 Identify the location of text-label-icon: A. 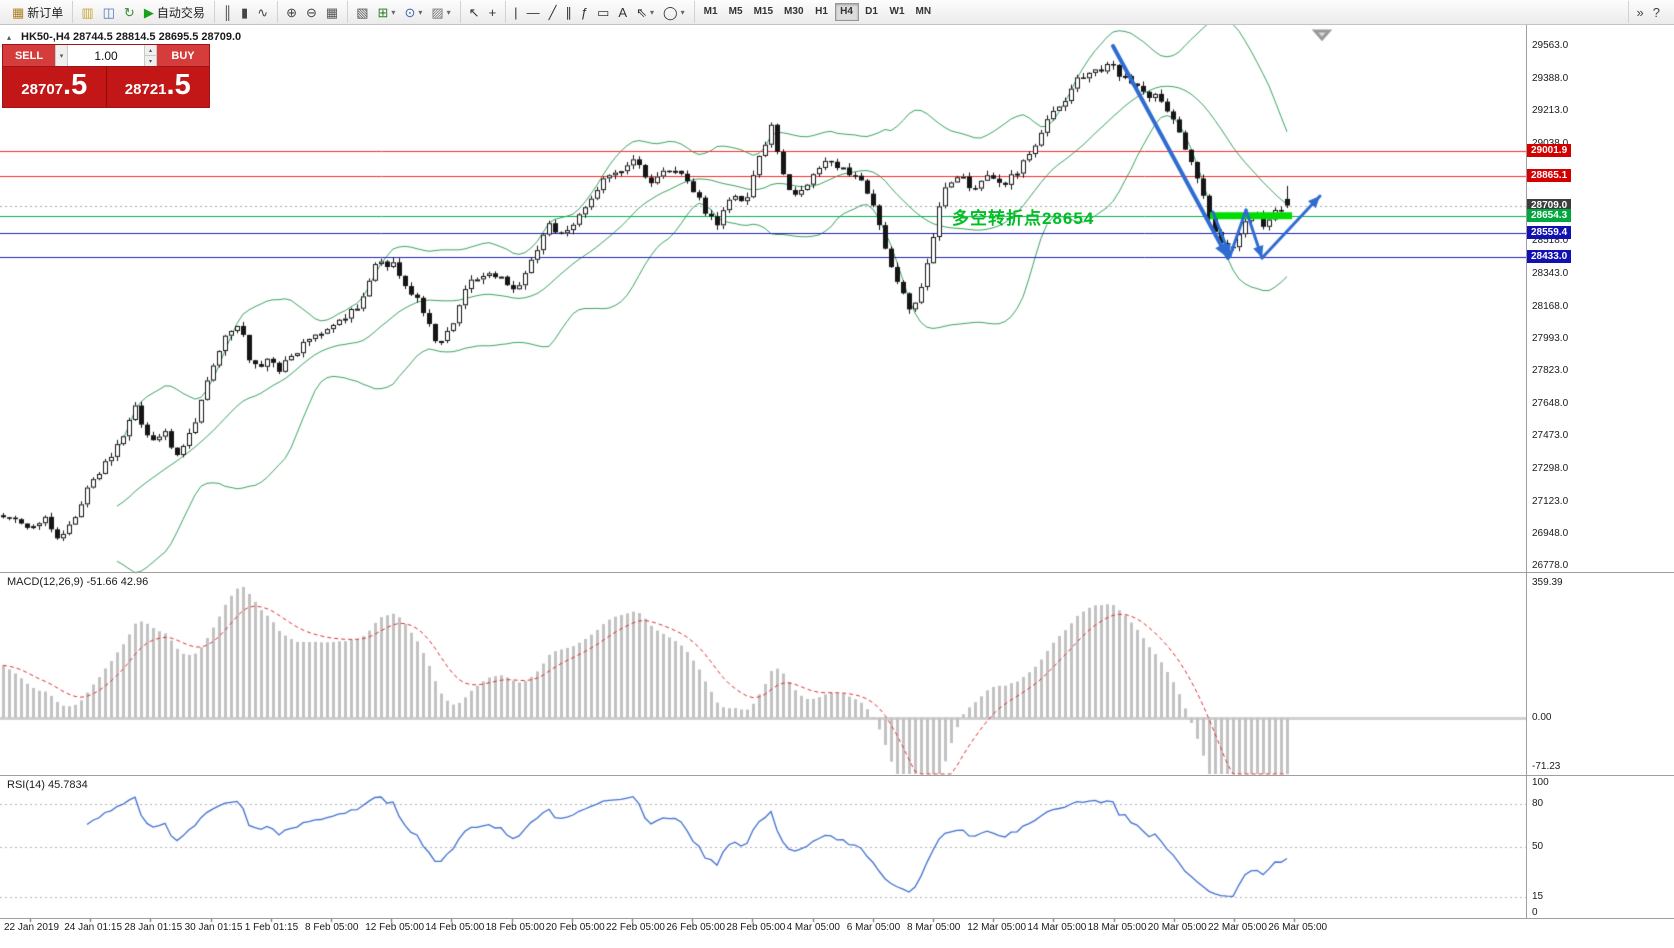
(622, 12).